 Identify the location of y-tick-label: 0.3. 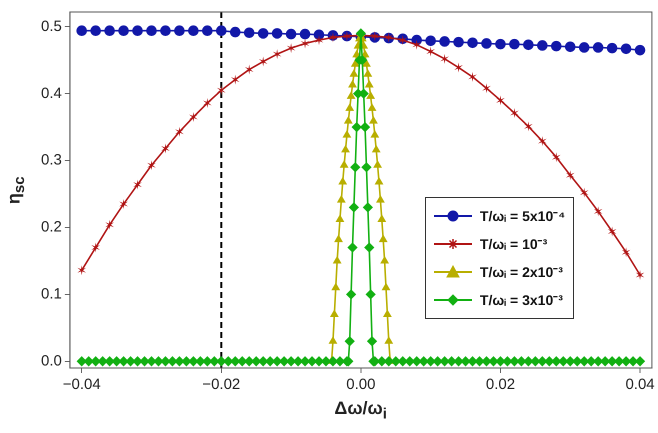
(51, 160).